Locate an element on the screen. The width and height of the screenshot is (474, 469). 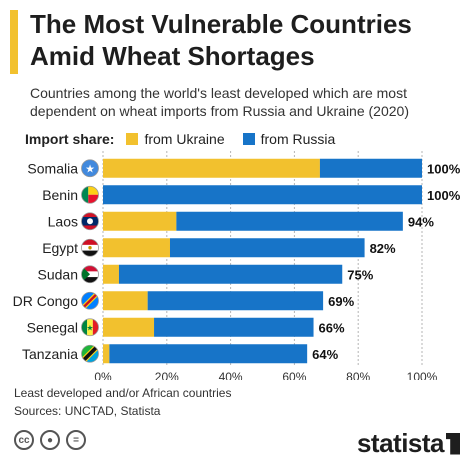
legend-text-russia: from Russia is located at coordinates (298, 139).